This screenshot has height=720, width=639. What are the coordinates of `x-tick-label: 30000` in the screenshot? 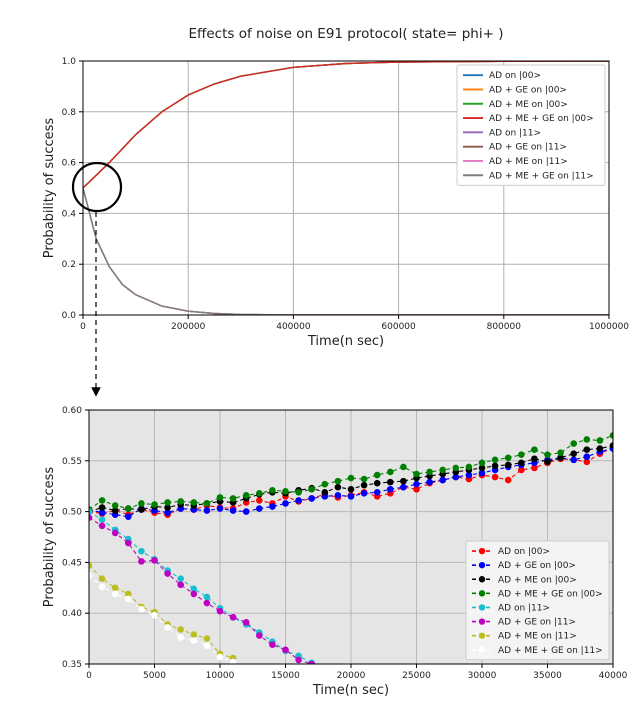 It's located at (482, 676).